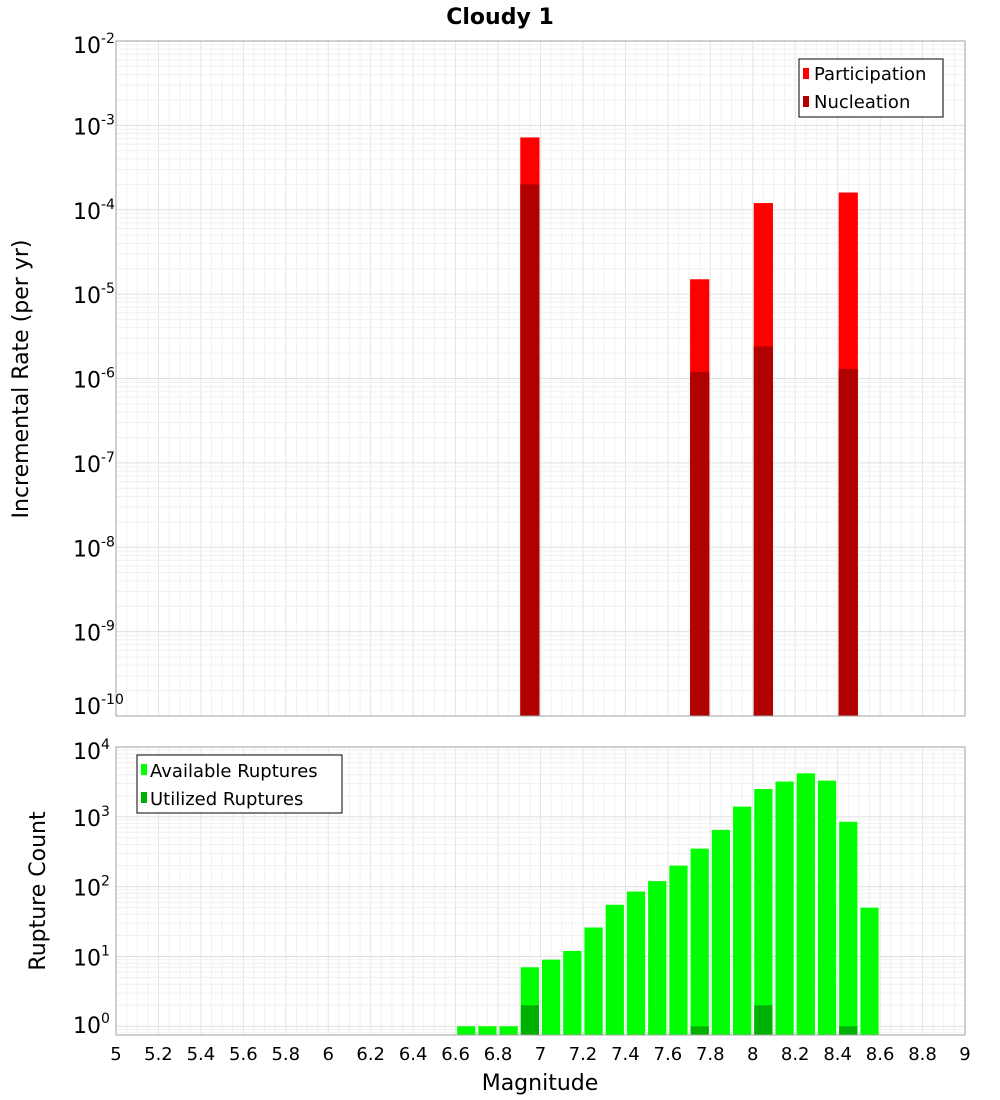 This screenshot has height=1100, width=1000. I want to click on rate-y-tick-label: 10⁻⁶, so click(94, 380).